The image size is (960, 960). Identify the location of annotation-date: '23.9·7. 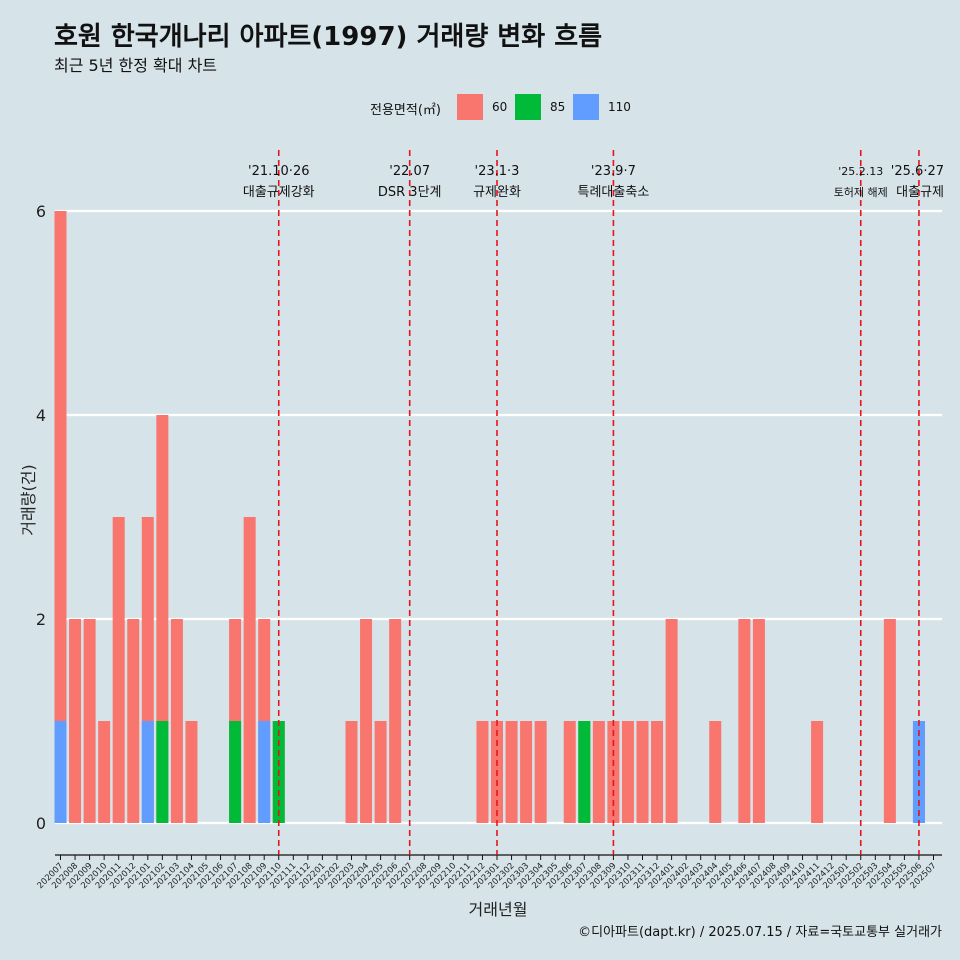
(613, 171).